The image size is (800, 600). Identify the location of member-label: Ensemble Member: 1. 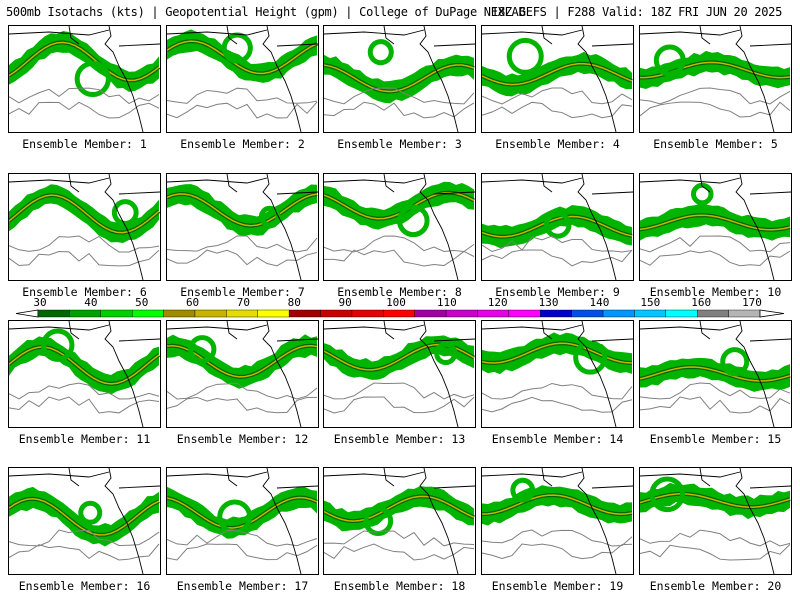
(84, 144).